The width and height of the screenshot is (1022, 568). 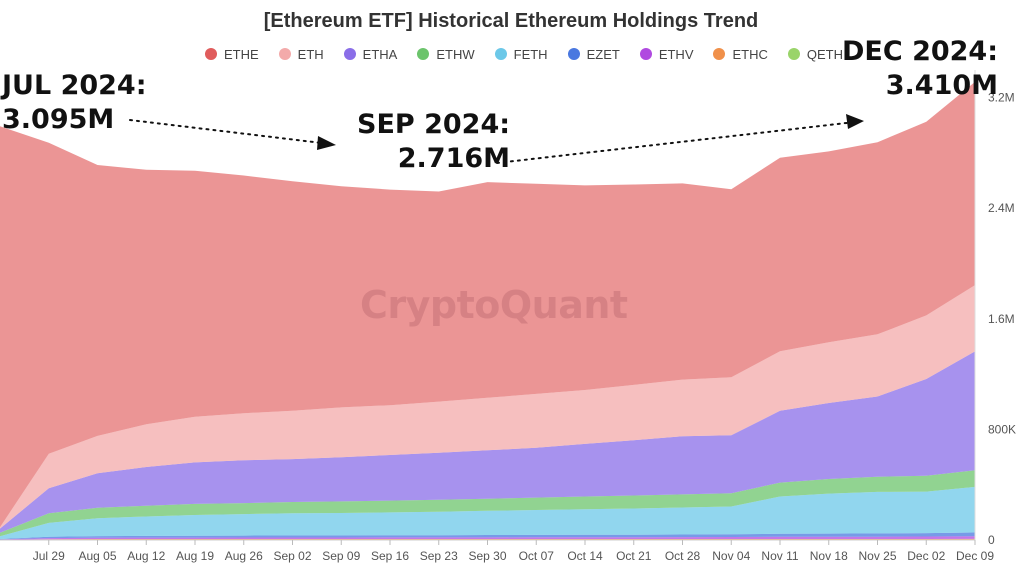 What do you see at coordinates (920, 69) in the screenshot?
I see `callout-dec-2024: DEC 2024: 3.410M` at bounding box center [920, 69].